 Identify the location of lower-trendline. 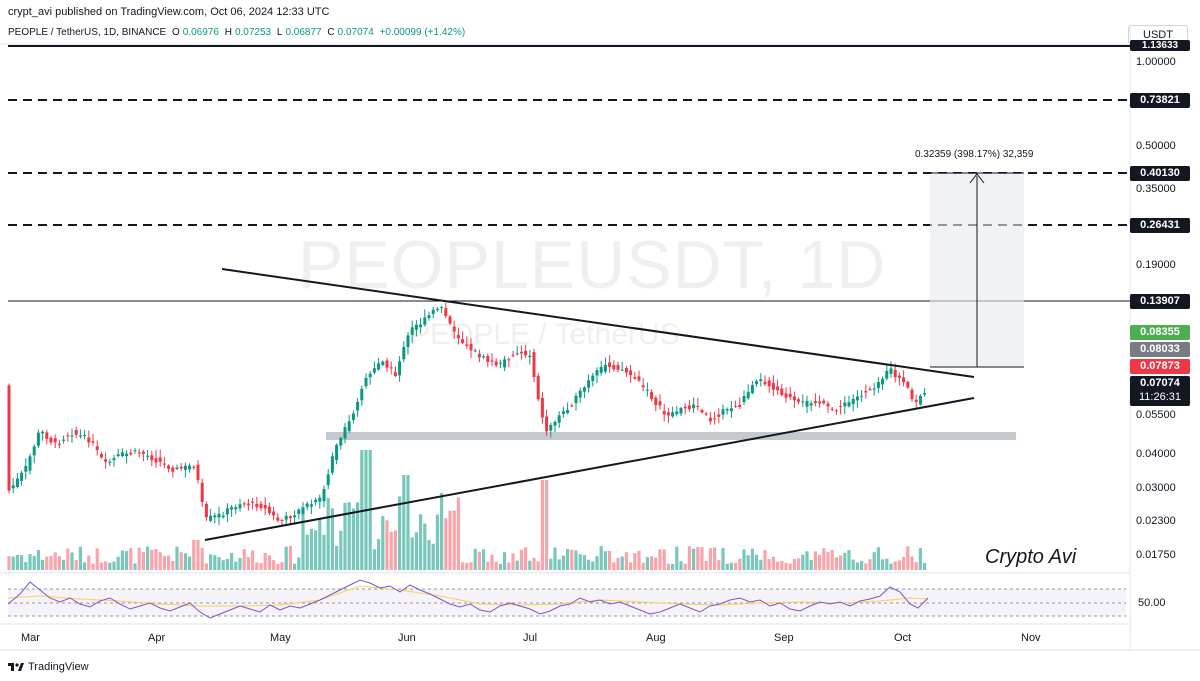
(589, 469).